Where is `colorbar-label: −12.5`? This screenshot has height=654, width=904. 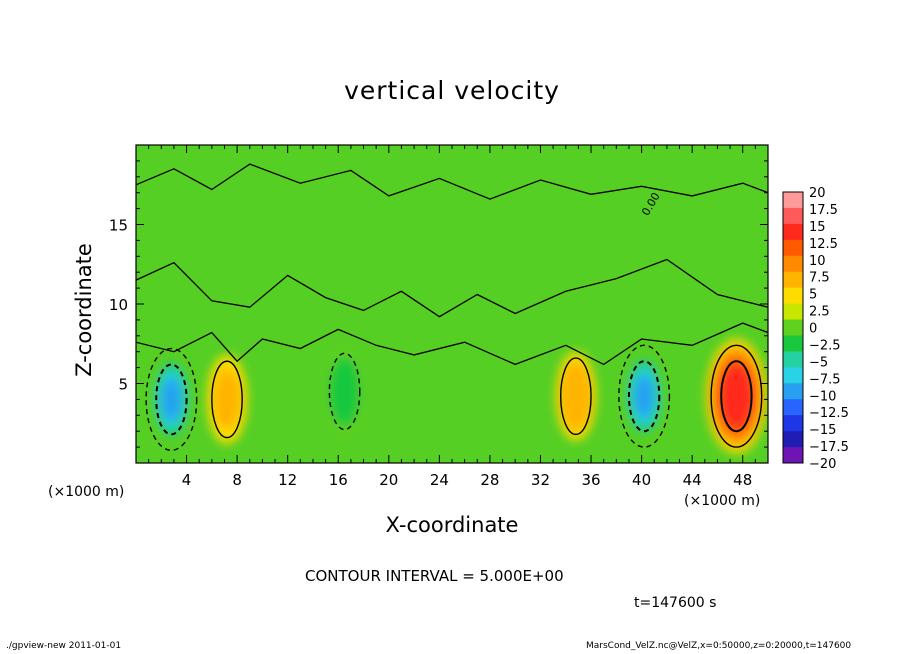 colorbar-label: −12.5 is located at coordinates (829, 413).